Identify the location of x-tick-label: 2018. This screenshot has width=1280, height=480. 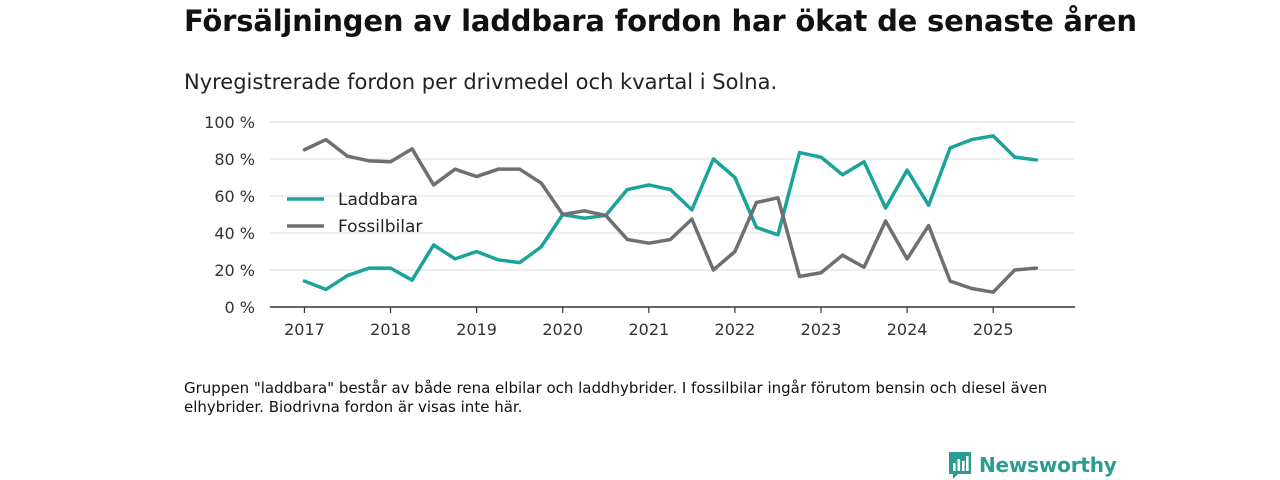
(390, 329).